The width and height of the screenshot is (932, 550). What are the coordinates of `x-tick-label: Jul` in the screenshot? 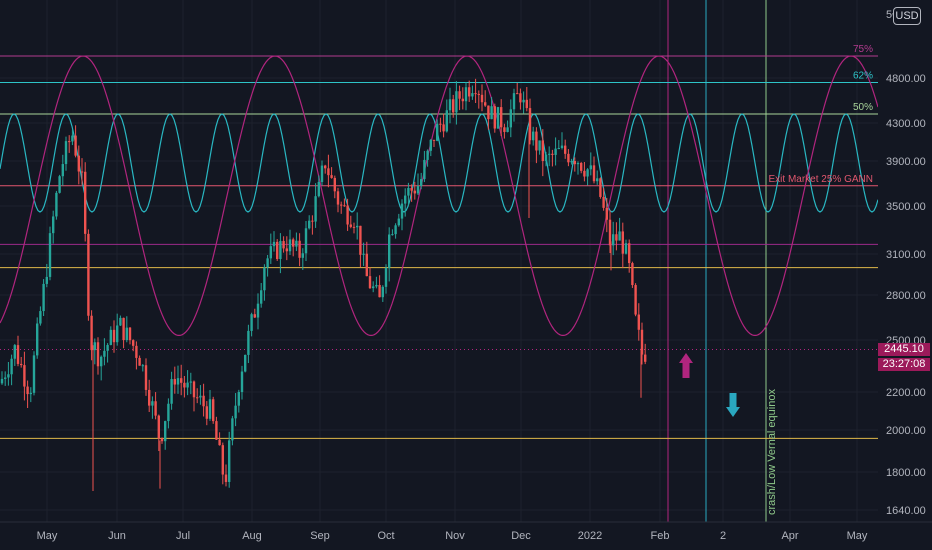 It's located at (183, 536).